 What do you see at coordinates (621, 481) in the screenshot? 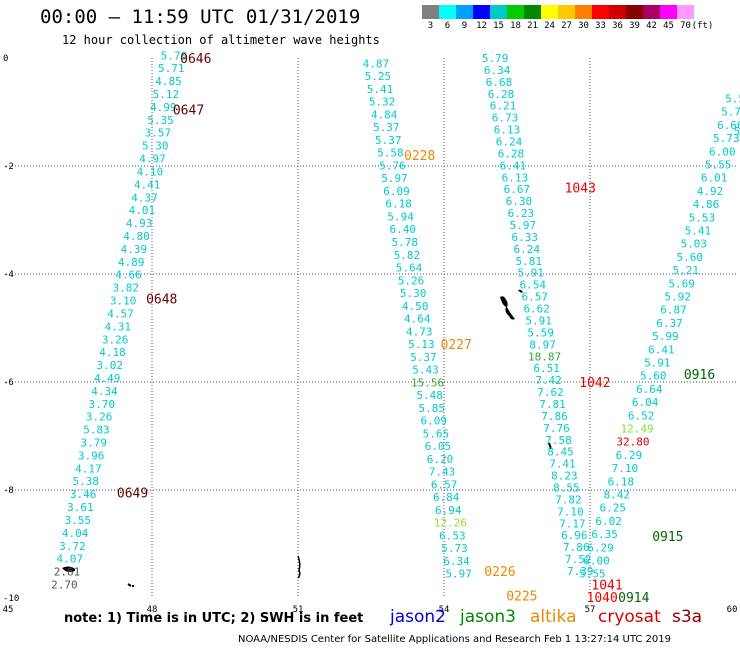
I see `wave-height-value: 6.18` at bounding box center [621, 481].